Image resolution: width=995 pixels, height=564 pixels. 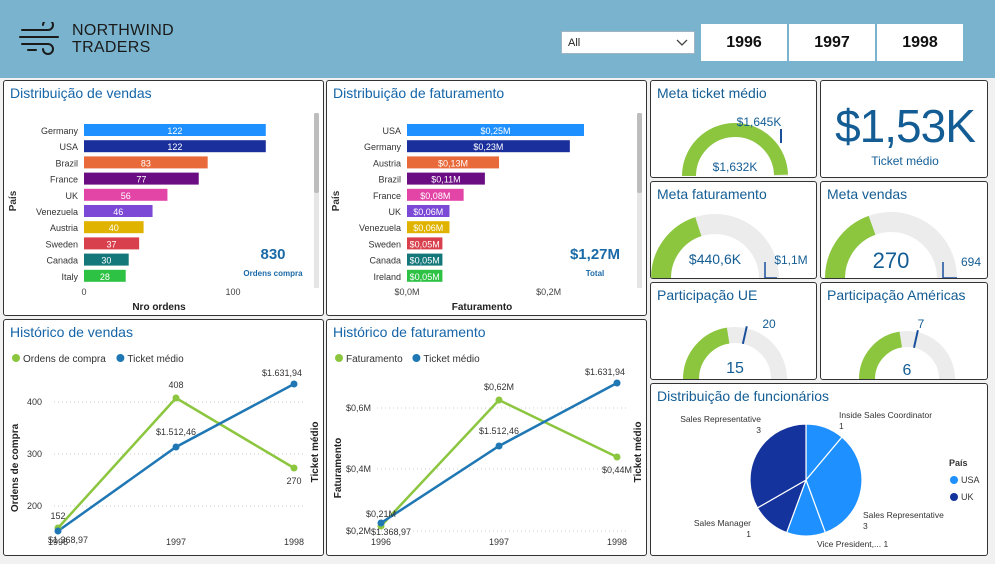 I want to click on tick-label: 1998, so click(x=294, y=542).